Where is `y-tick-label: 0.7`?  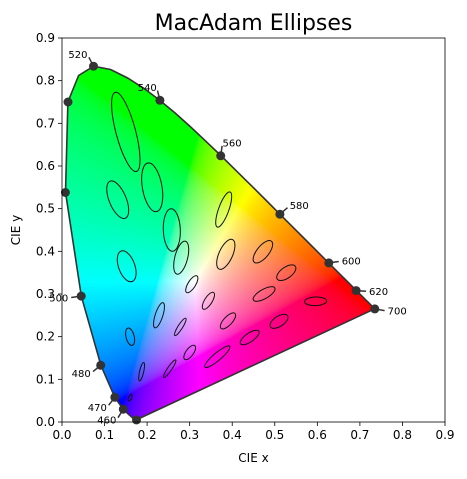 y-tick-label: 0.7 is located at coordinates (45, 123).